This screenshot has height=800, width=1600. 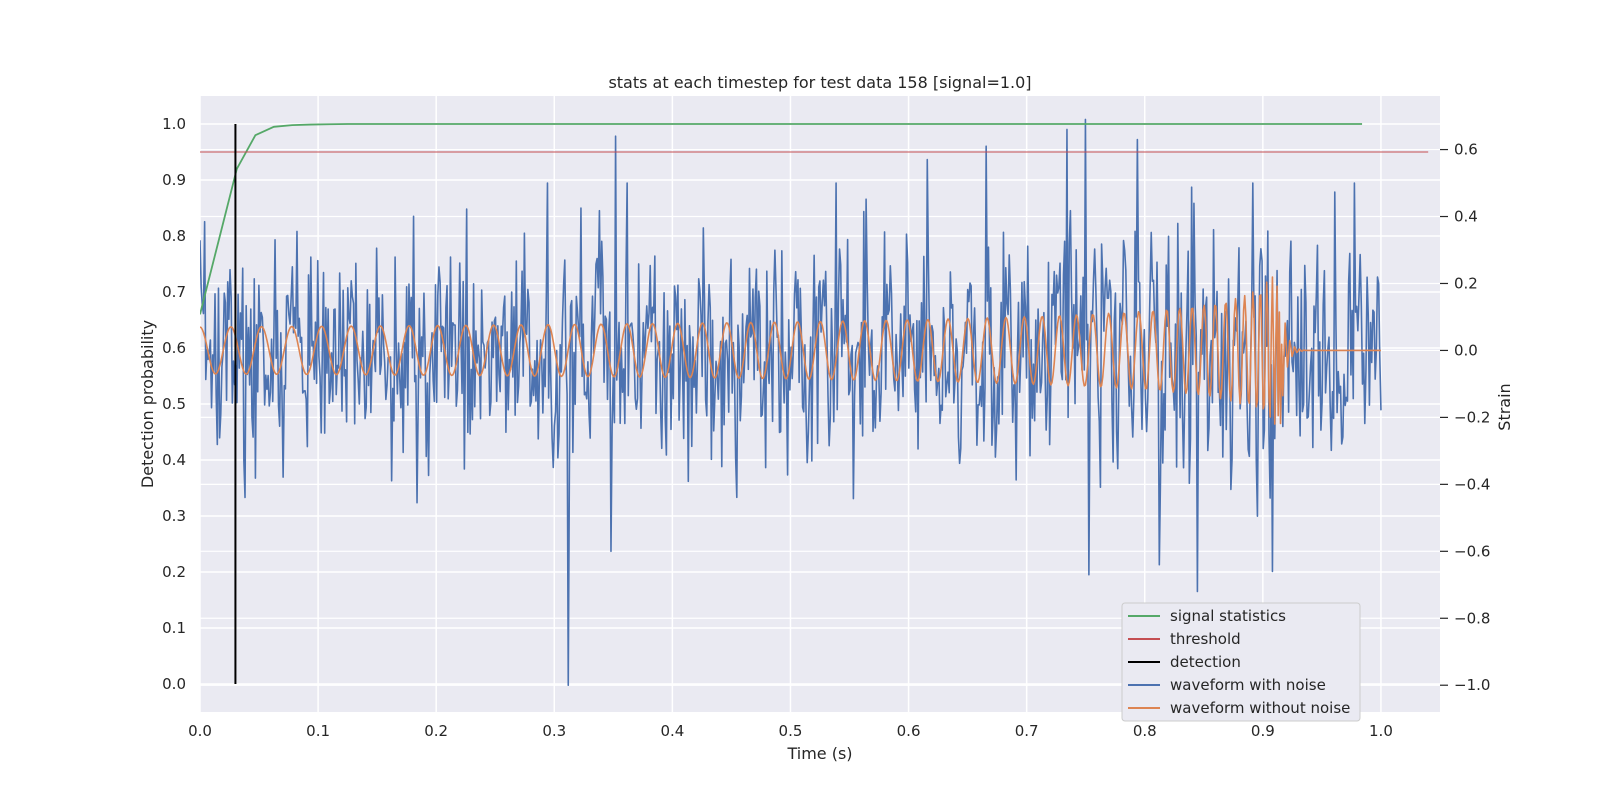 I want to click on y-tick-label: 0.2, so click(x=174, y=572).